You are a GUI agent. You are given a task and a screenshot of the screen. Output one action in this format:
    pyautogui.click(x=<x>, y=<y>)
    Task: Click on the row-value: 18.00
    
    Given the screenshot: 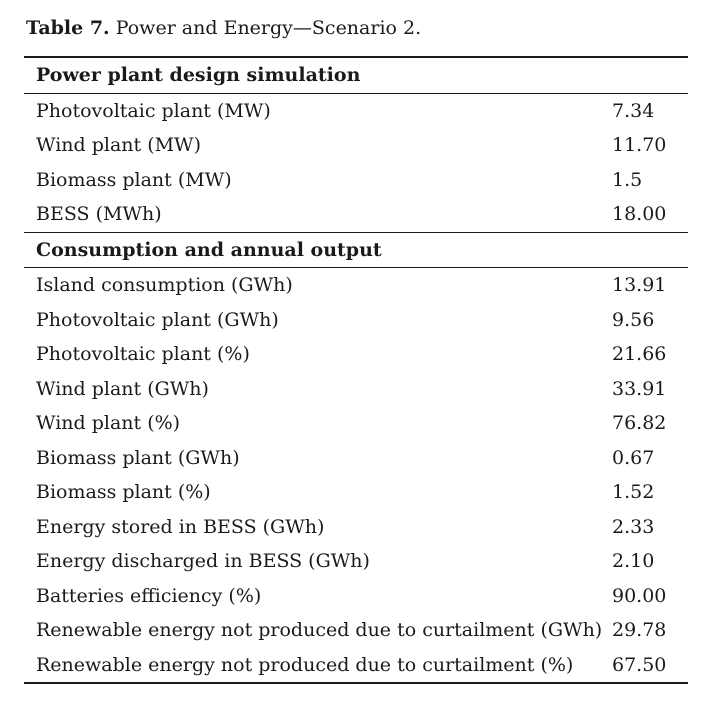 What is the action you would take?
    pyautogui.click(x=639, y=214)
    